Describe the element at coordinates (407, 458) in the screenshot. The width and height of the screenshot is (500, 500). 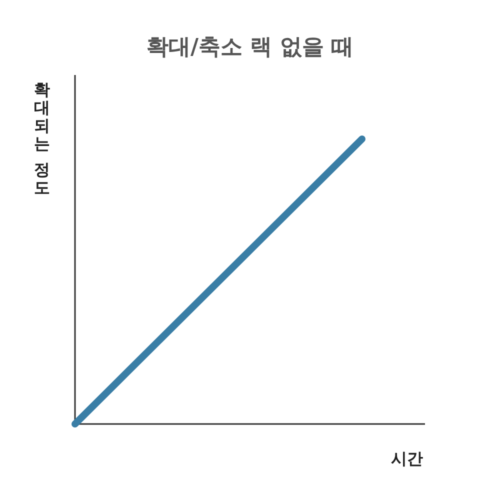
I see `x-axis-title: 시간` at that location.